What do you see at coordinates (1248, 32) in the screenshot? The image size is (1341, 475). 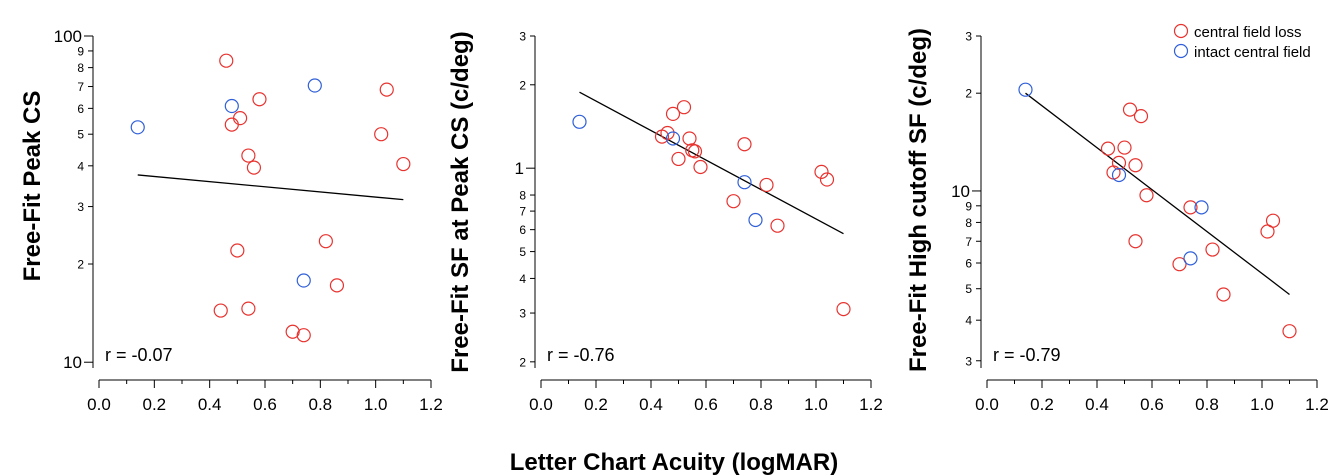 I see `legend-label-central-field-loss: central field loss` at bounding box center [1248, 32].